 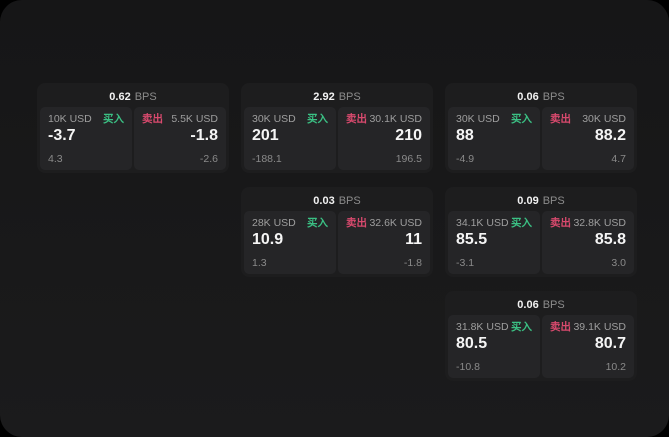 What do you see at coordinates (482, 327) in the screenshot?
I see `buy-amount: 31.8K USD` at bounding box center [482, 327].